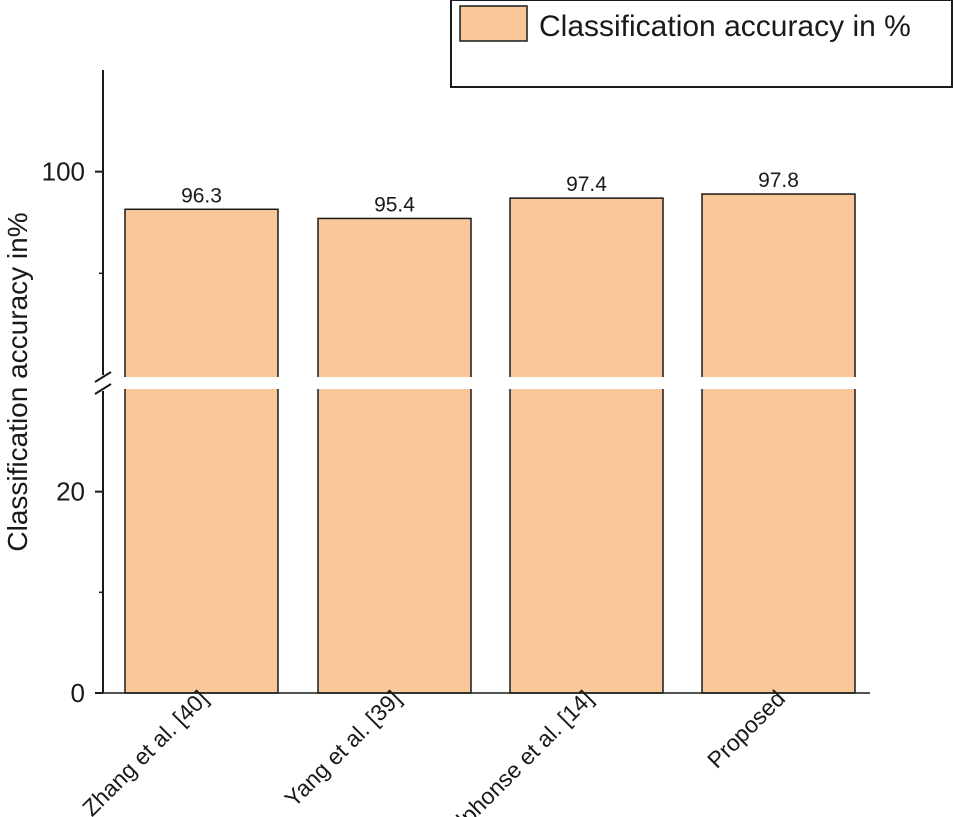  Describe the element at coordinates (103, 377) in the screenshot. I see `break-mark-top` at that location.